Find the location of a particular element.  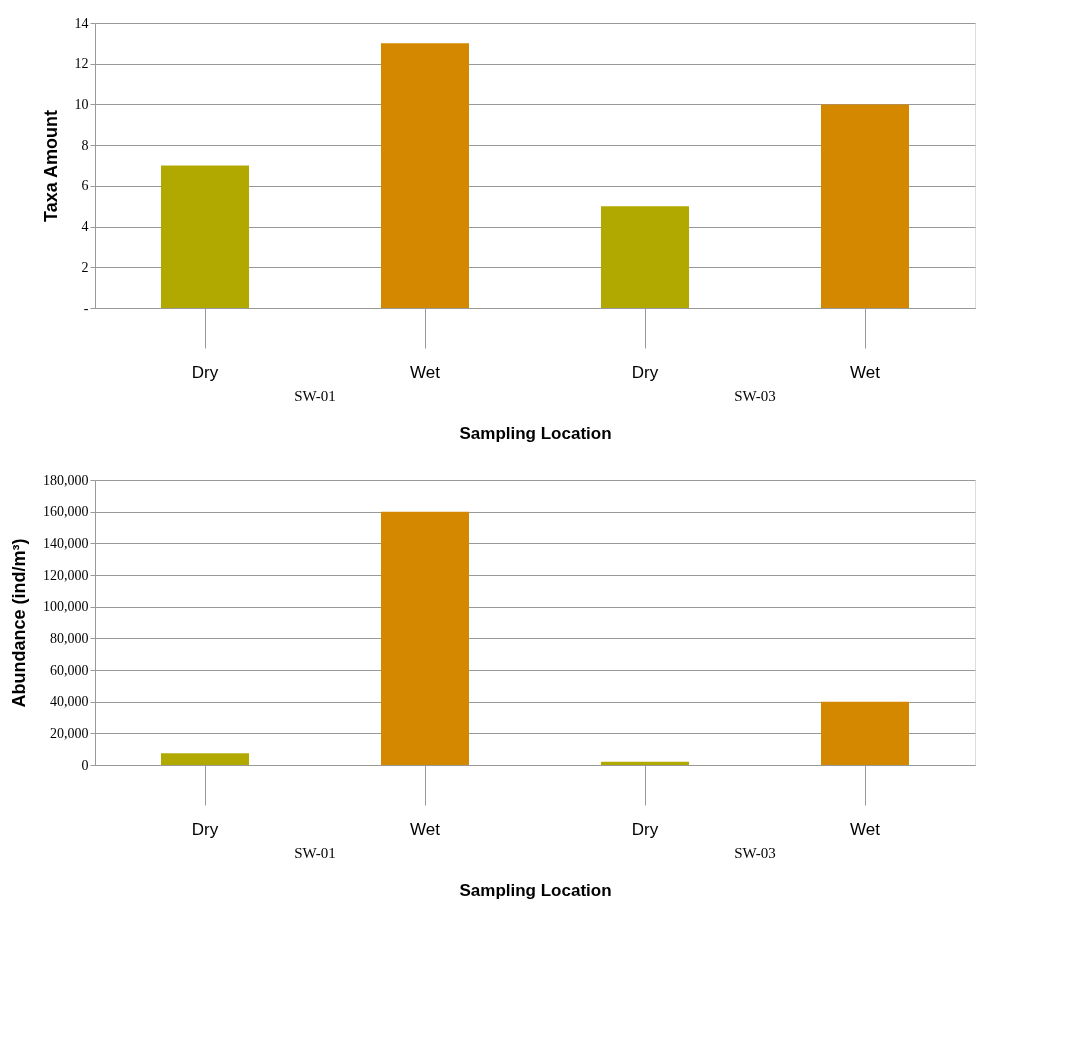

y-tick-label: 120,000 is located at coordinates (66, 575).